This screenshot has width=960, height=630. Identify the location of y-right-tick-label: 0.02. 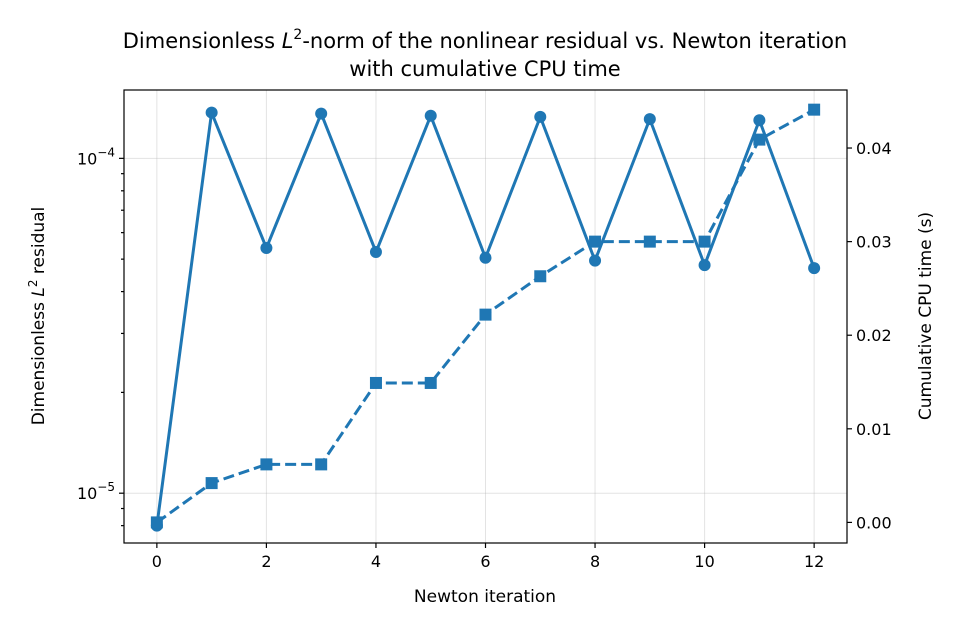
(874, 335).